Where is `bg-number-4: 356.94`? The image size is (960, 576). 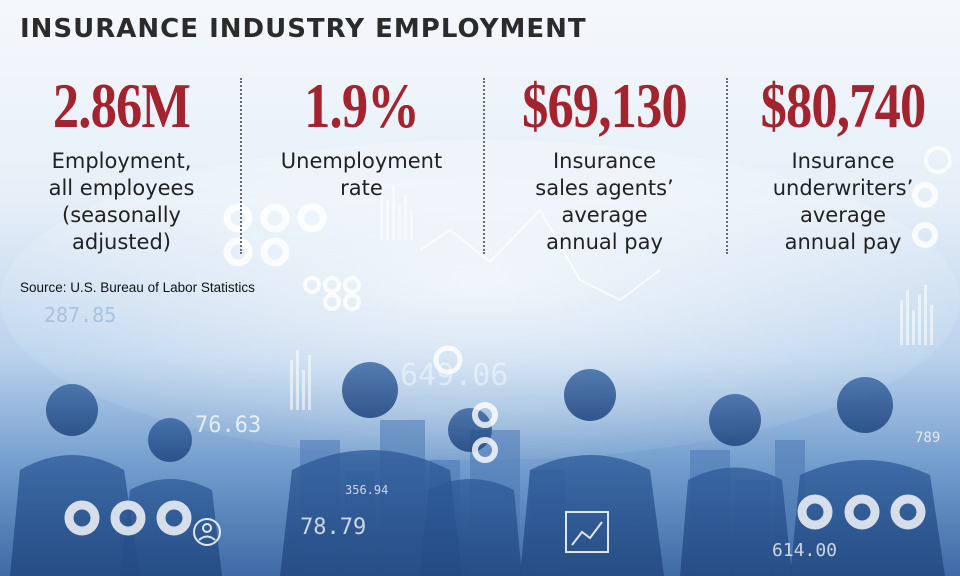
bg-number-4: 356.94 is located at coordinates (366, 490).